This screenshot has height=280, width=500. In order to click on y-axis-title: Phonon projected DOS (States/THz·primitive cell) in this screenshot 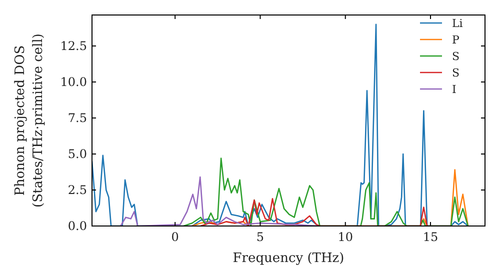, I will do `click(29, 120)`.